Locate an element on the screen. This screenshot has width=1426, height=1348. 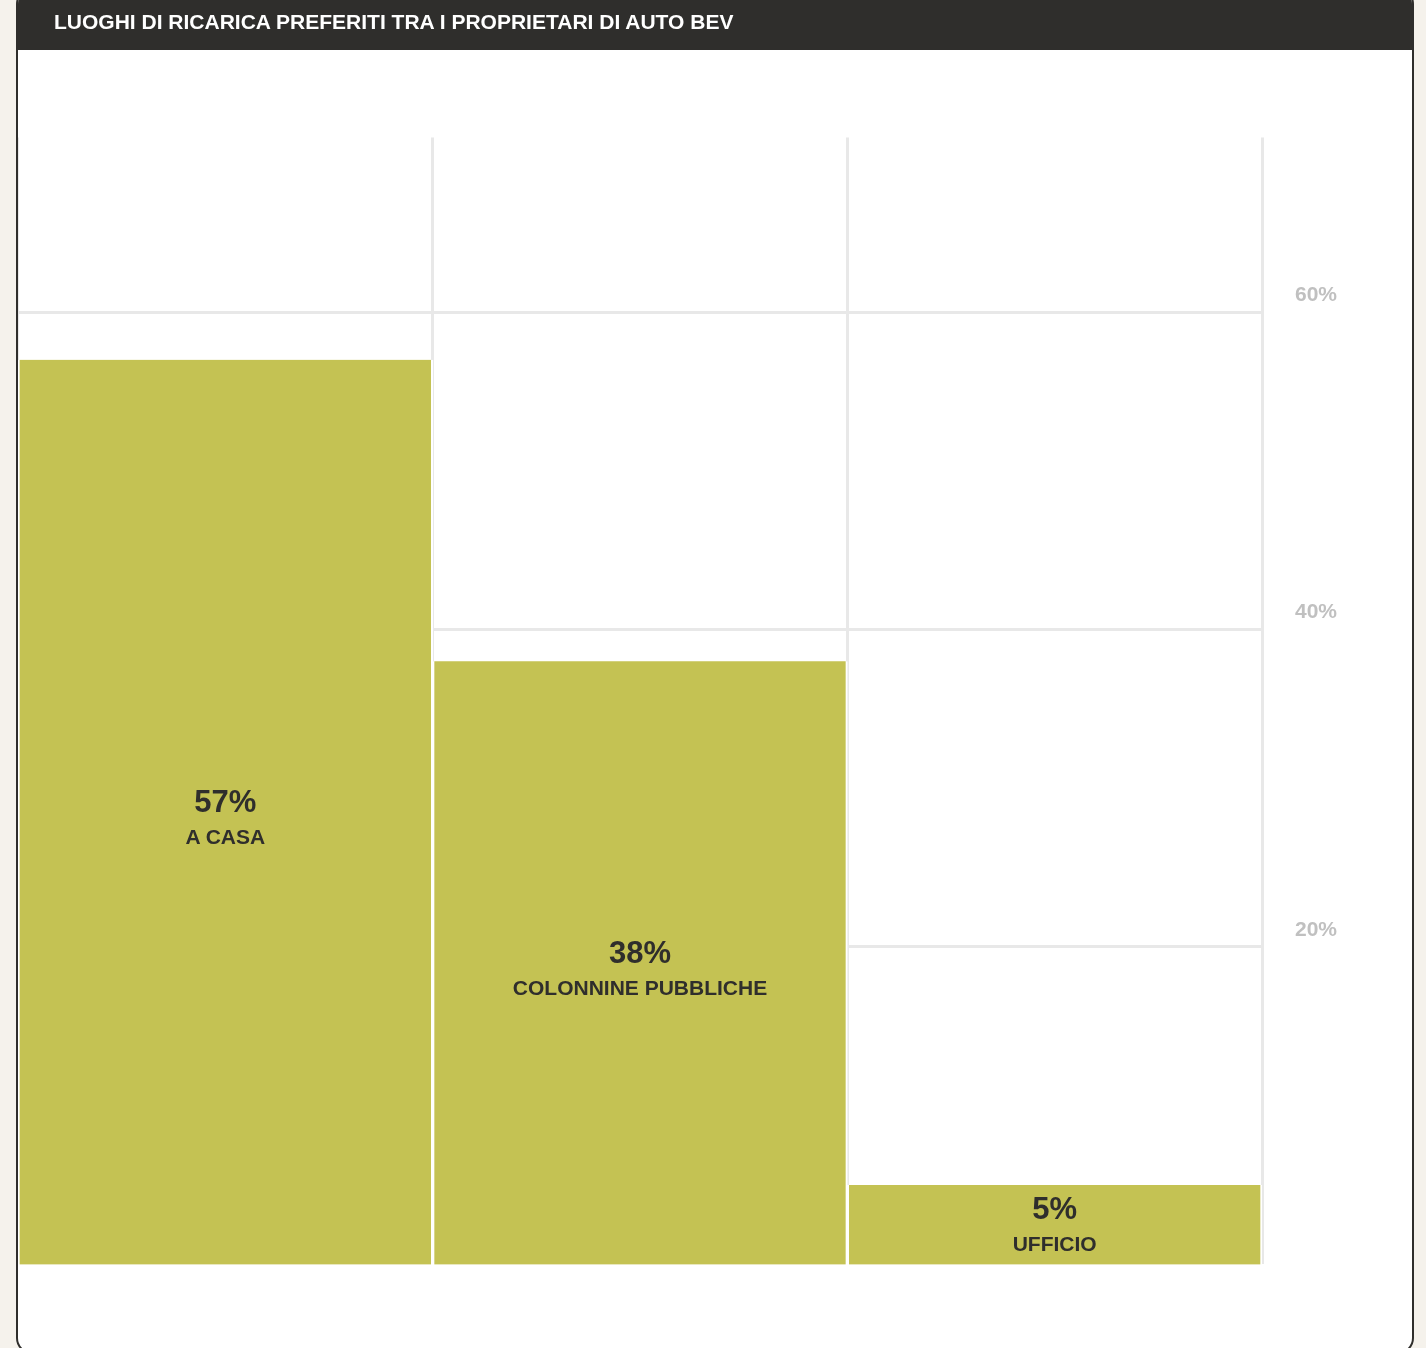
y-tick-label: 40% is located at coordinates (1316, 611).